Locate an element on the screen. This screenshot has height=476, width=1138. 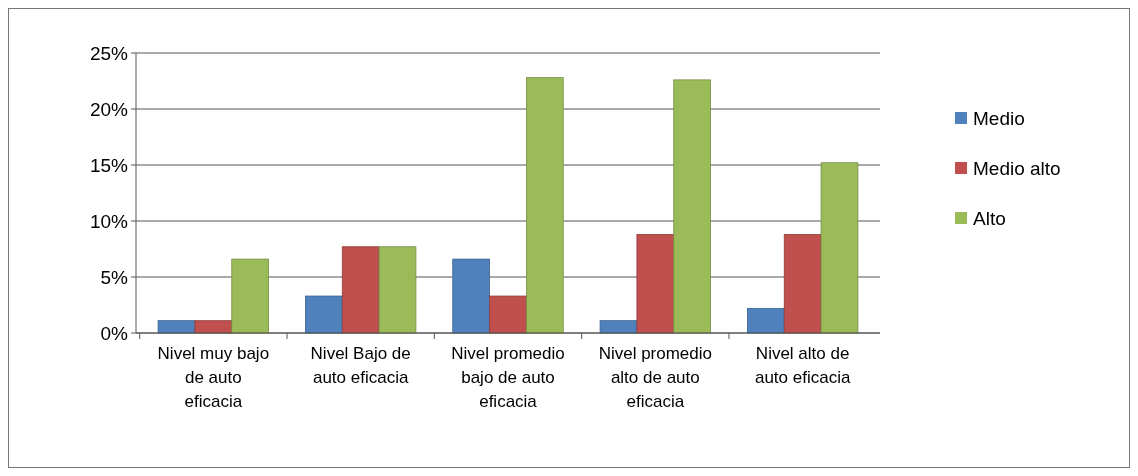
y-tick-label: 5% is located at coordinates (114, 277).